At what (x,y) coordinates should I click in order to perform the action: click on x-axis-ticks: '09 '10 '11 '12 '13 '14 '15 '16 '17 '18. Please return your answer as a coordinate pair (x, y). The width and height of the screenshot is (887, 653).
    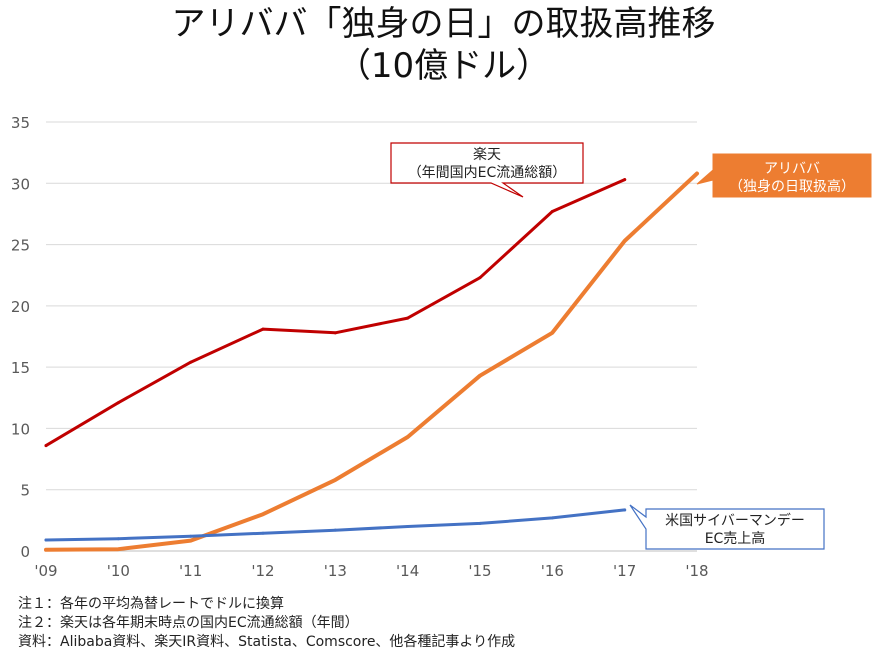
    Looking at the image, I should click on (371, 571).